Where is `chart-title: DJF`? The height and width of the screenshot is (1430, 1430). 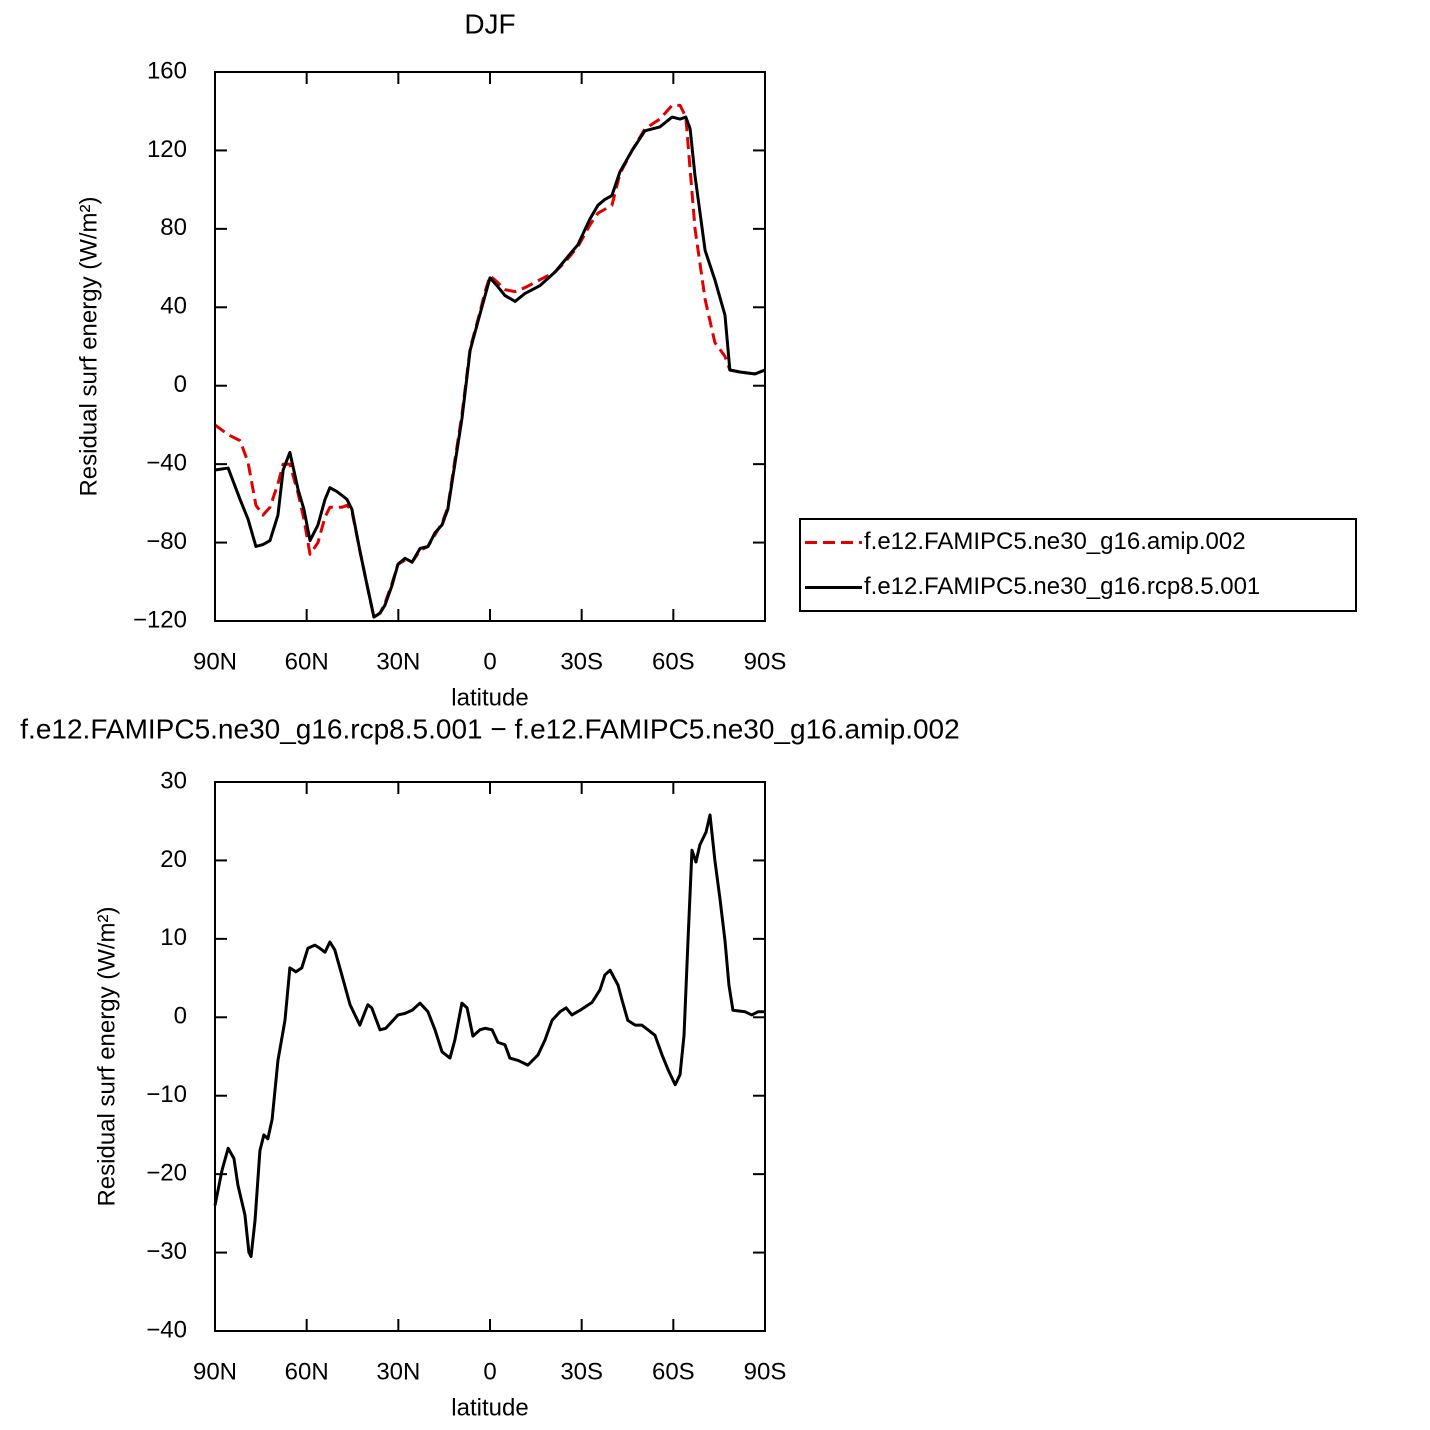
chart-title: DJF is located at coordinates (489, 23).